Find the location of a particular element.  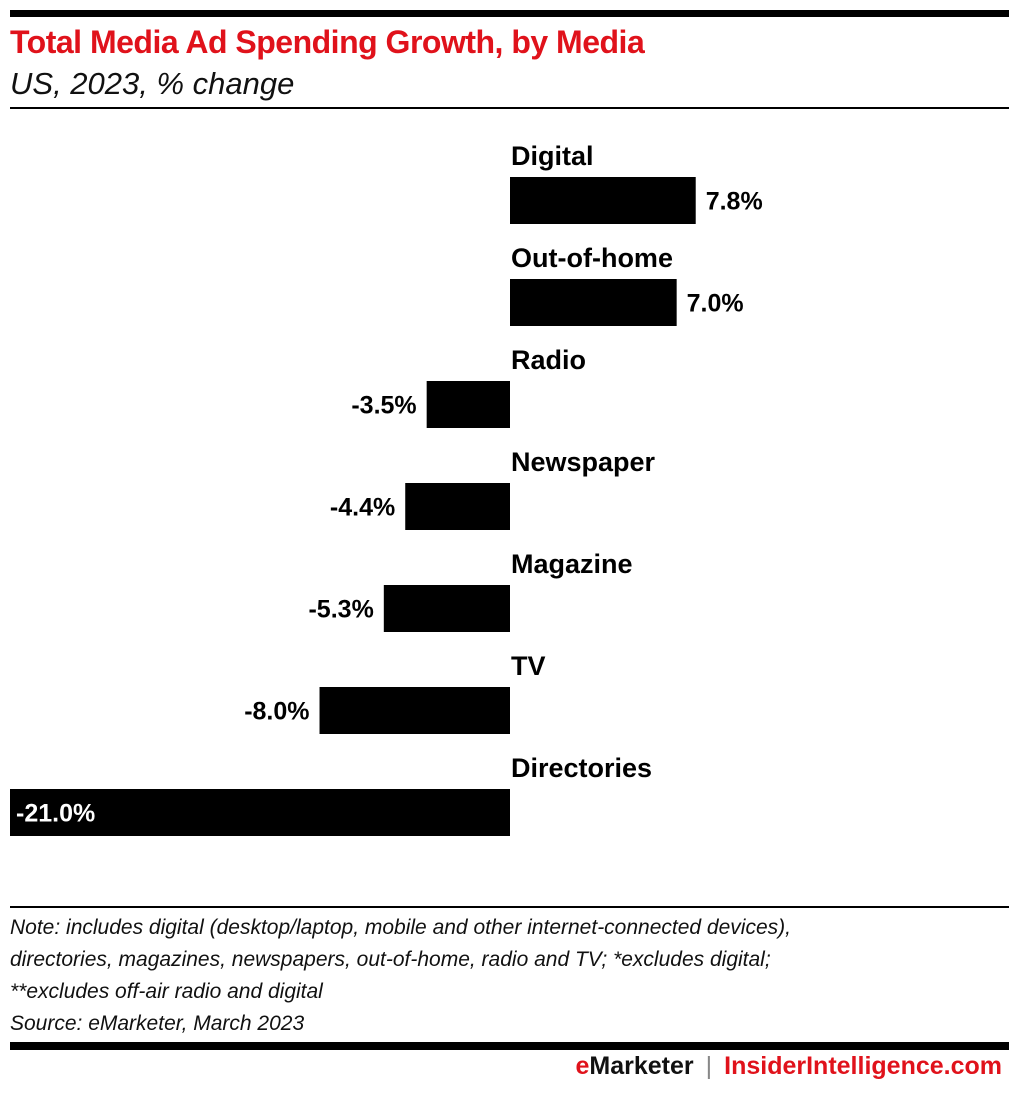

data-label: -8.0% is located at coordinates (276, 712).